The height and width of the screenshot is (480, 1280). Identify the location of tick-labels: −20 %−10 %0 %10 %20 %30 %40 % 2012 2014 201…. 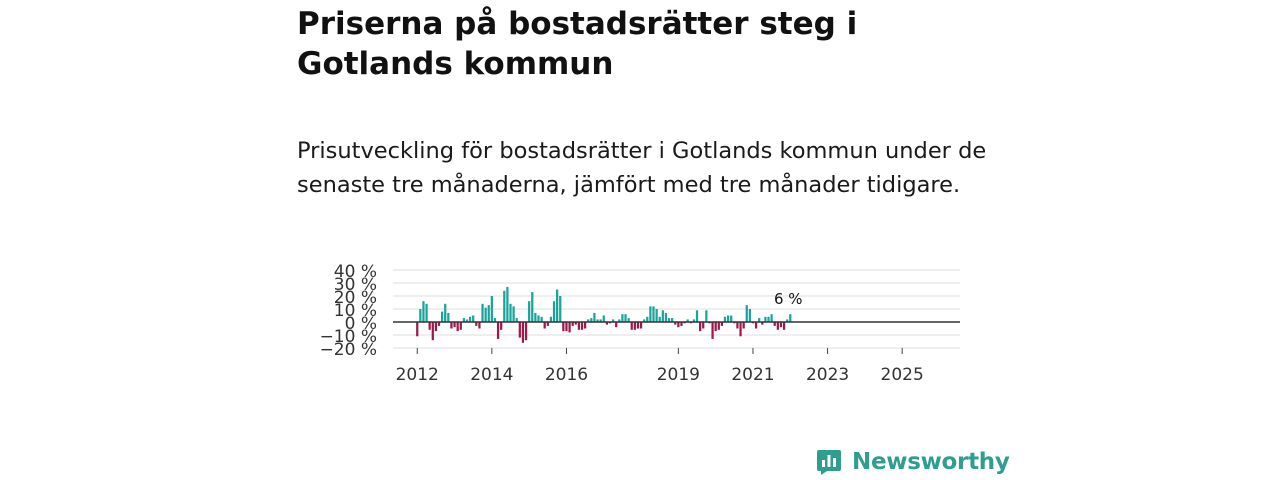
(622, 323).